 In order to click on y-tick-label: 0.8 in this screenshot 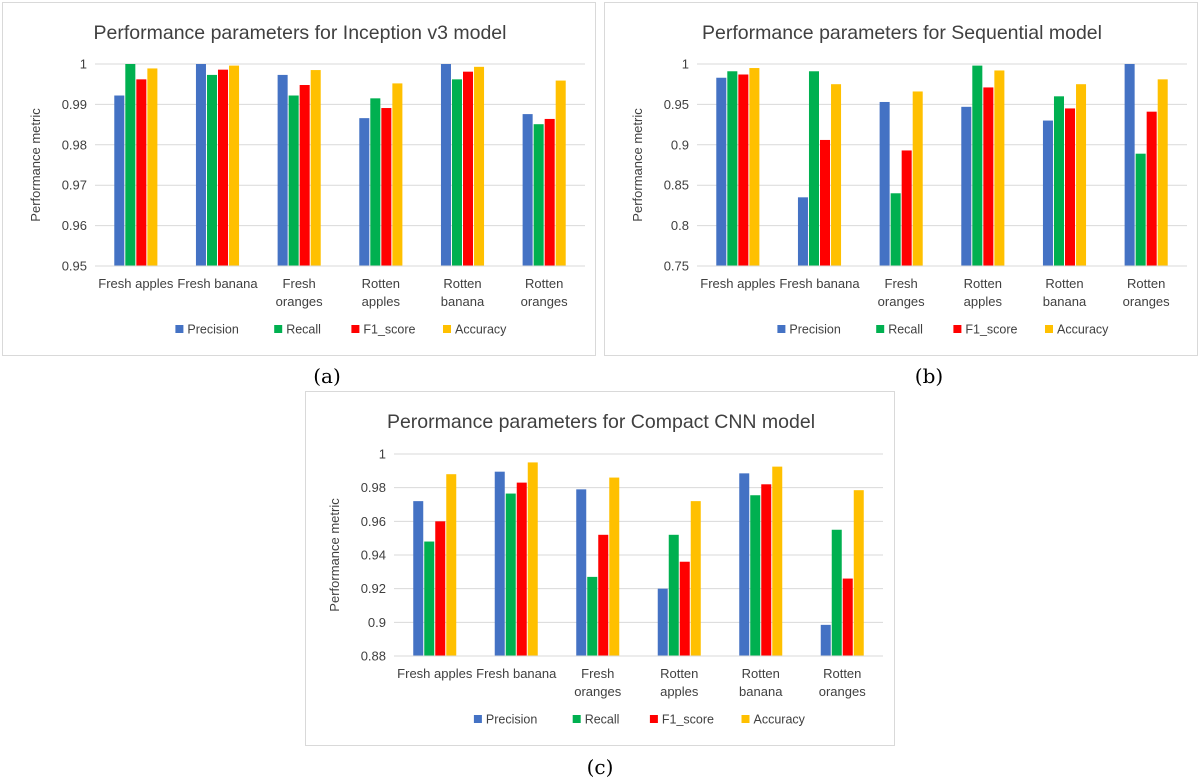, I will do `click(680, 225)`.